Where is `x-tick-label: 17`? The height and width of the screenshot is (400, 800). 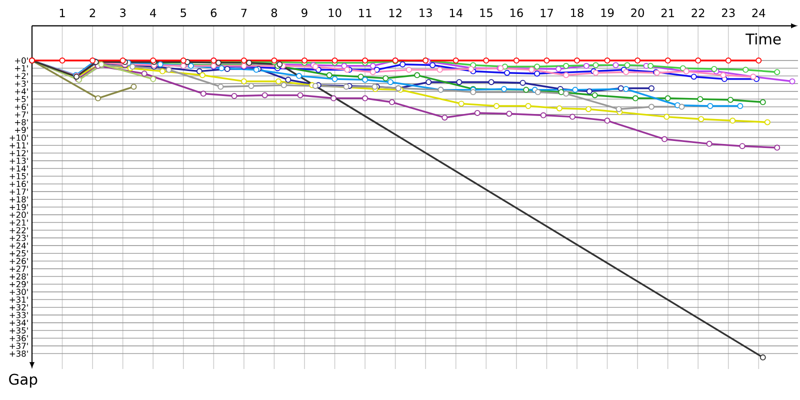 x-tick-label: 17 is located at coordinates (546, 13).